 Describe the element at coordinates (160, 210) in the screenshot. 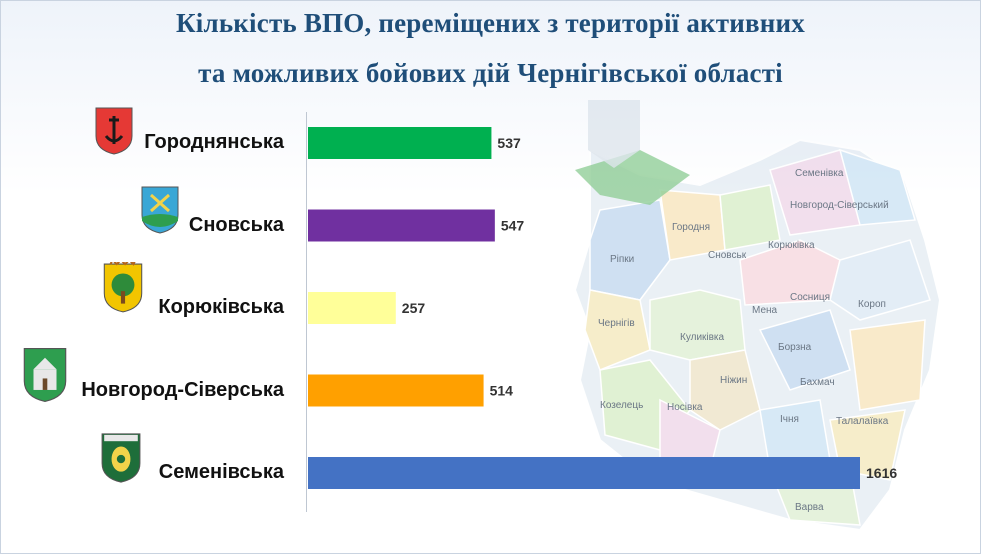

I see `snovsk-coat-of-arms-icon` at that location.